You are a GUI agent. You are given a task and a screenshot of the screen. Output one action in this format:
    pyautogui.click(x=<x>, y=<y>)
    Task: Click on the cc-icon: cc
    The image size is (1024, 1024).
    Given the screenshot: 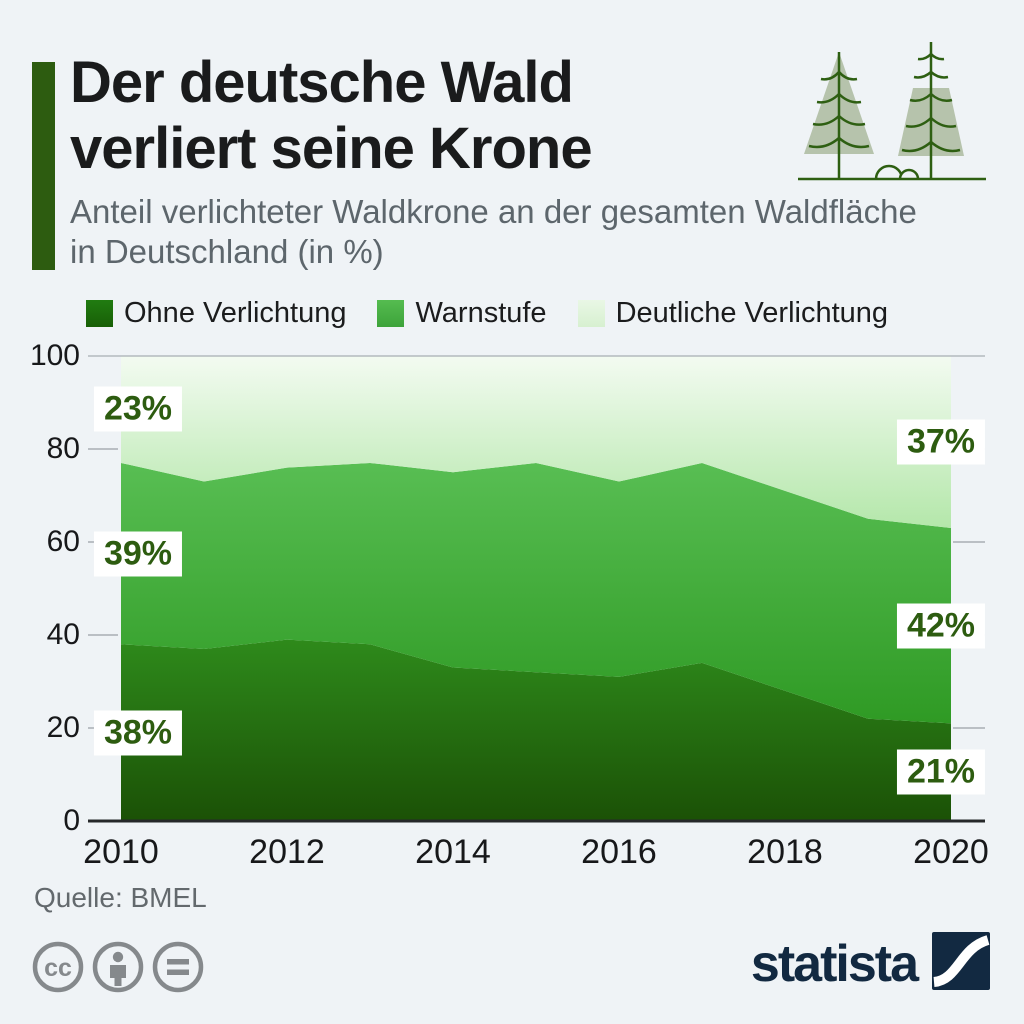 What is the action you would take?
    pyautogui.click(x=58, y=967)
    